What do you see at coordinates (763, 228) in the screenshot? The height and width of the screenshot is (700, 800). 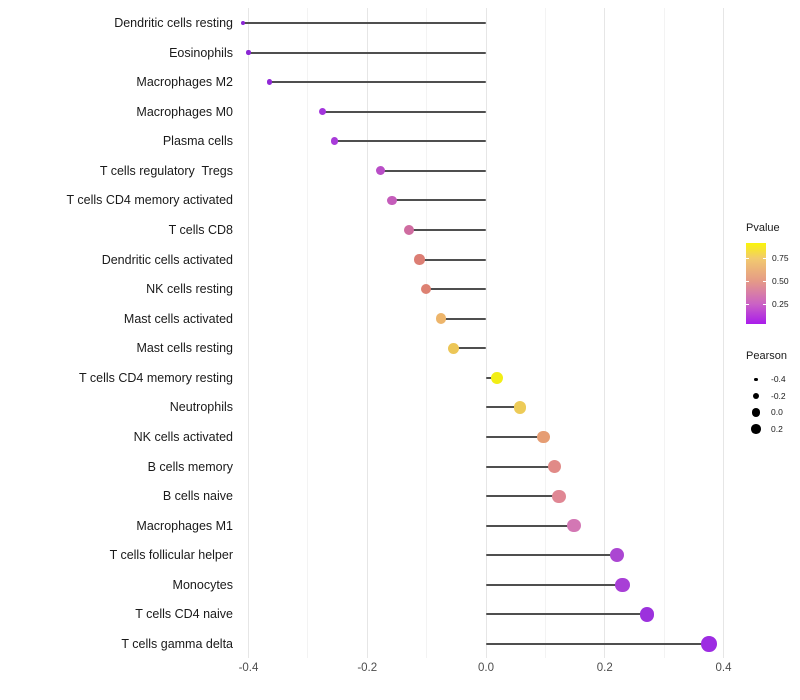 I see `pvalue-legend-title: Pvalue` at bounding box center [763, 228].